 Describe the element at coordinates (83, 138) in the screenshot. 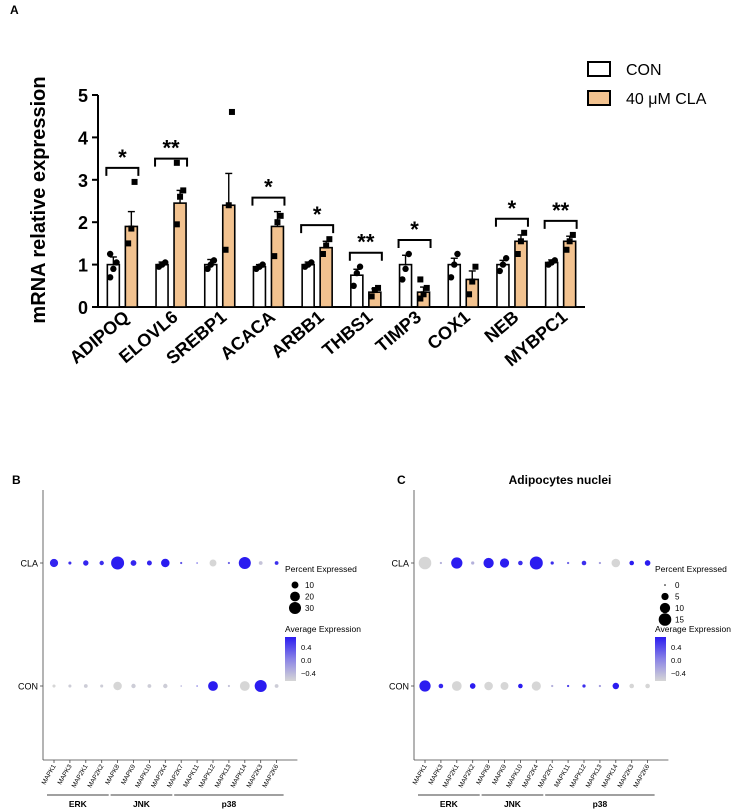

I see `y-tick-label: 4` at that location.